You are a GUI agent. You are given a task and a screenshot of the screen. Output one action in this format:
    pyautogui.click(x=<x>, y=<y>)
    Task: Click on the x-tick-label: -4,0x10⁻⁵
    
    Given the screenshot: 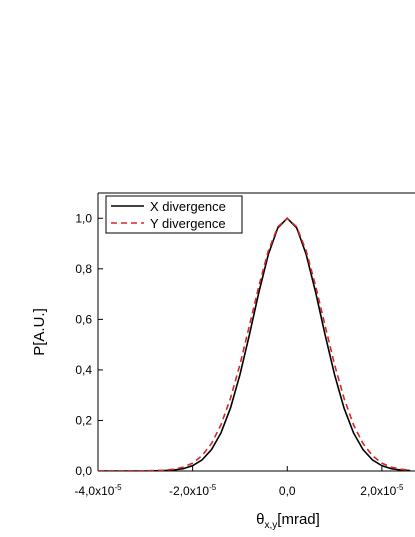 What is the action you would take?
    pyautogui.click(x=98, y=490)
    